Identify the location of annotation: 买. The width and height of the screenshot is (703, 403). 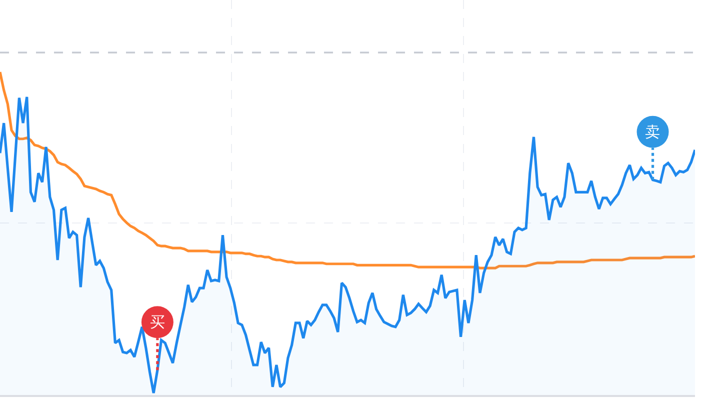
(157, 322).